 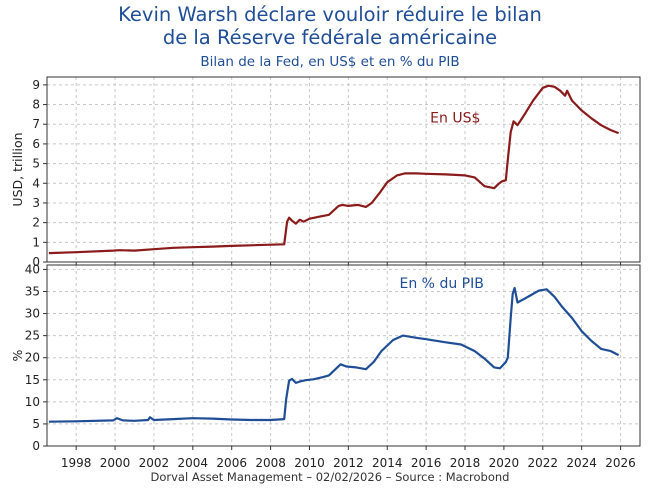 What do you see at coordinates (32, 402) in the screenshot?
I see `y-tick-label: 10` at bounding box center [32, 402].